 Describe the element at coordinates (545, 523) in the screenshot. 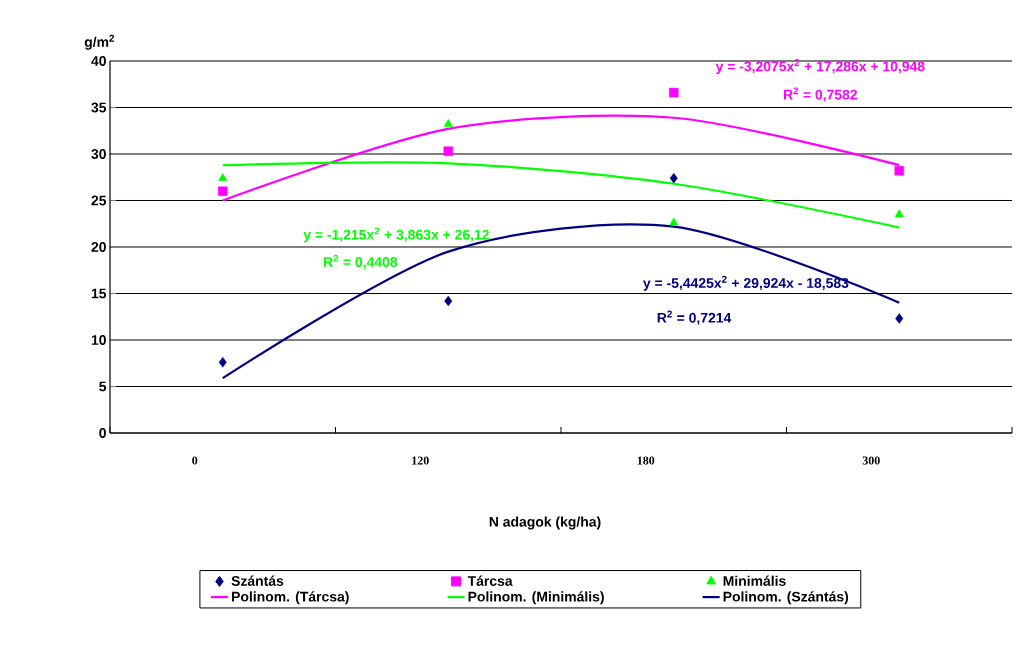

I see `x-axis-title: N adagok (kg/ha)` at that location.